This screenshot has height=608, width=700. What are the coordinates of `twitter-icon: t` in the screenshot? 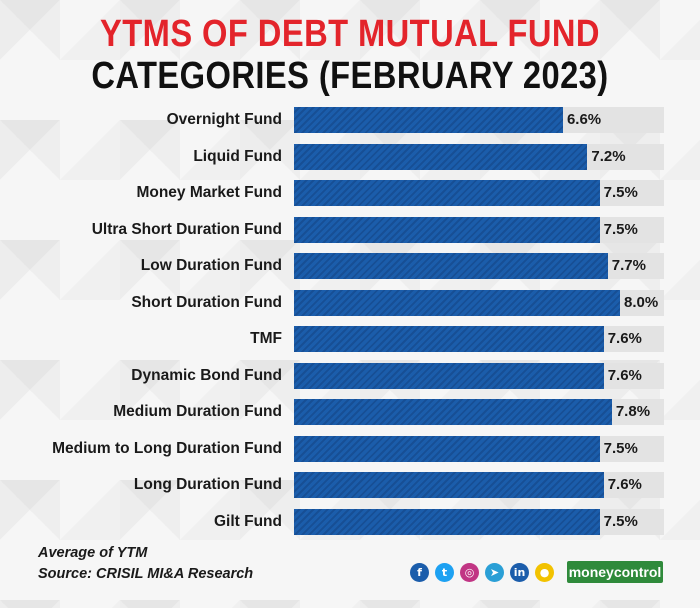 It's located at (444, 572).